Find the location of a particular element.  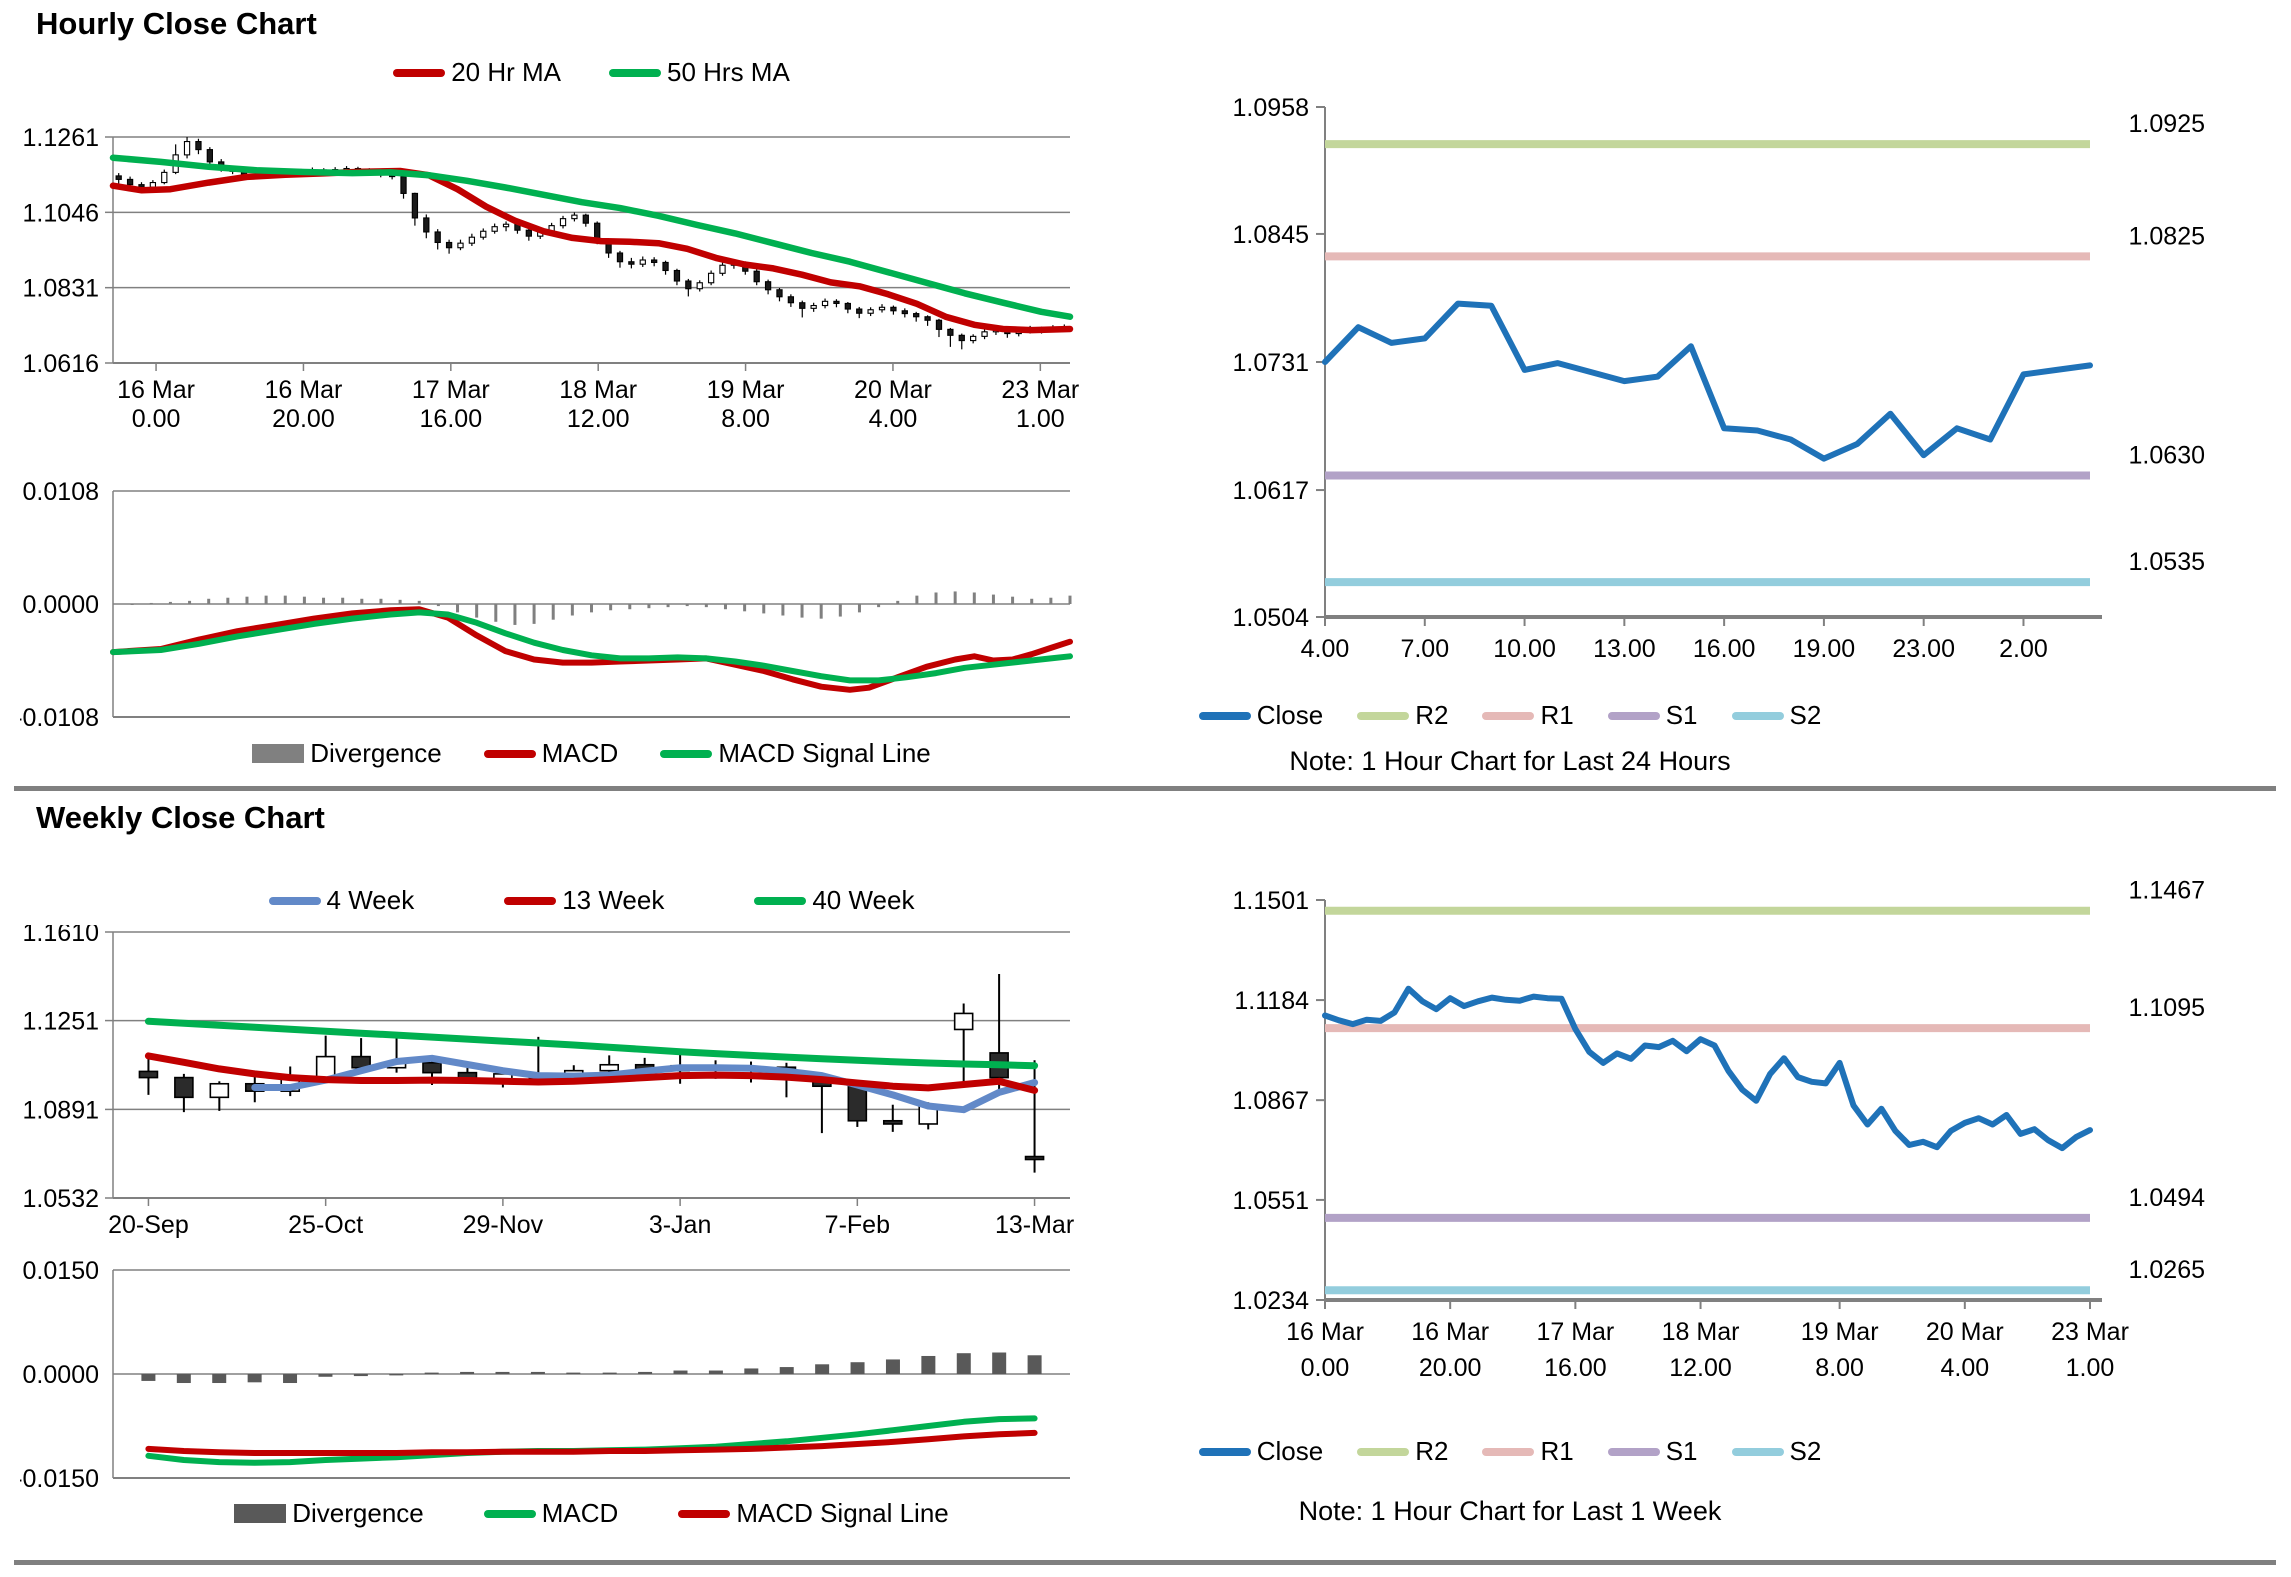

svg-text: 0.00 is located at coordinates (1325, 1368).